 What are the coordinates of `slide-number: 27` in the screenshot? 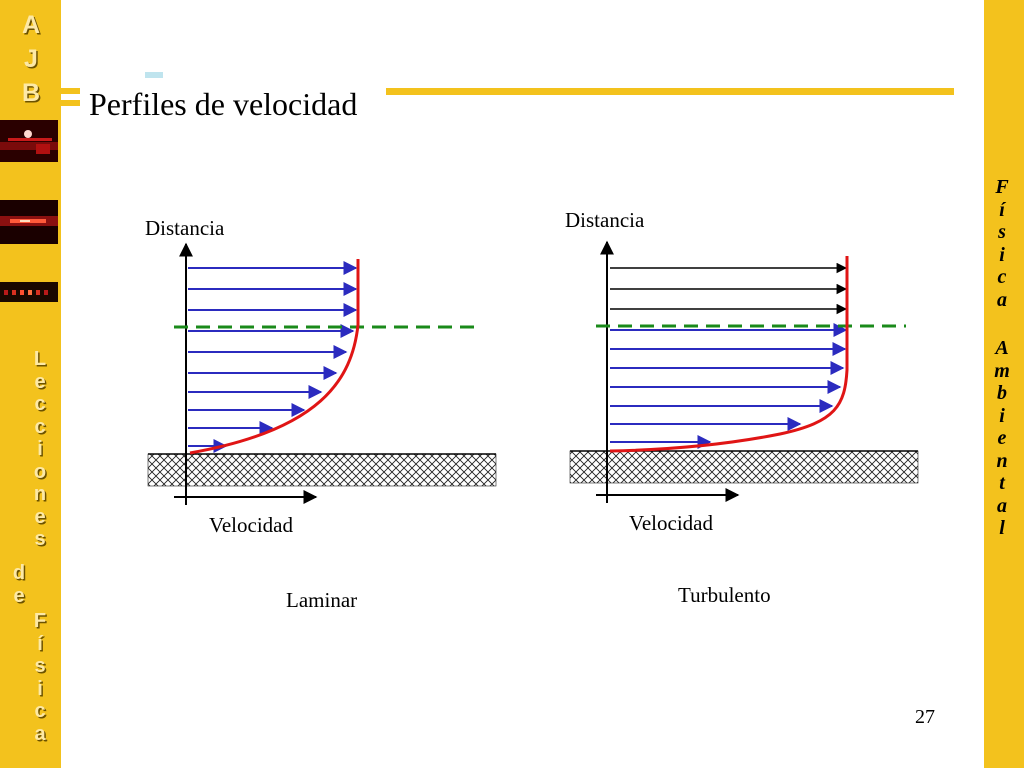 It's located at (925, 717).